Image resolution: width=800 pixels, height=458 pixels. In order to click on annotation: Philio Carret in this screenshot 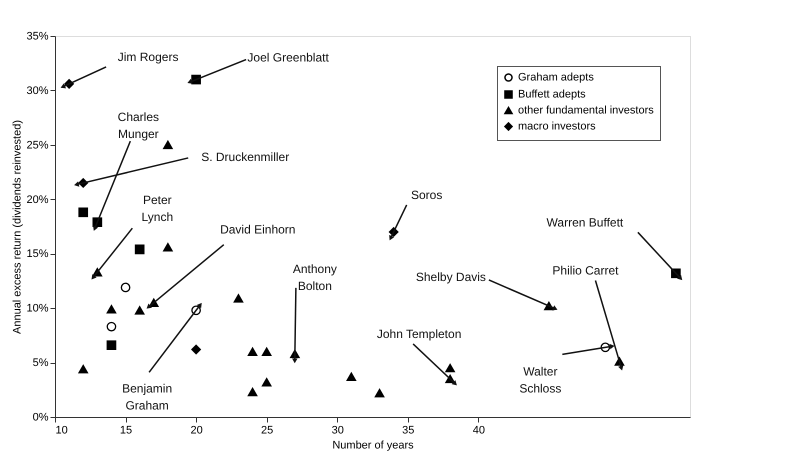, I will do `click(586, 270)`.